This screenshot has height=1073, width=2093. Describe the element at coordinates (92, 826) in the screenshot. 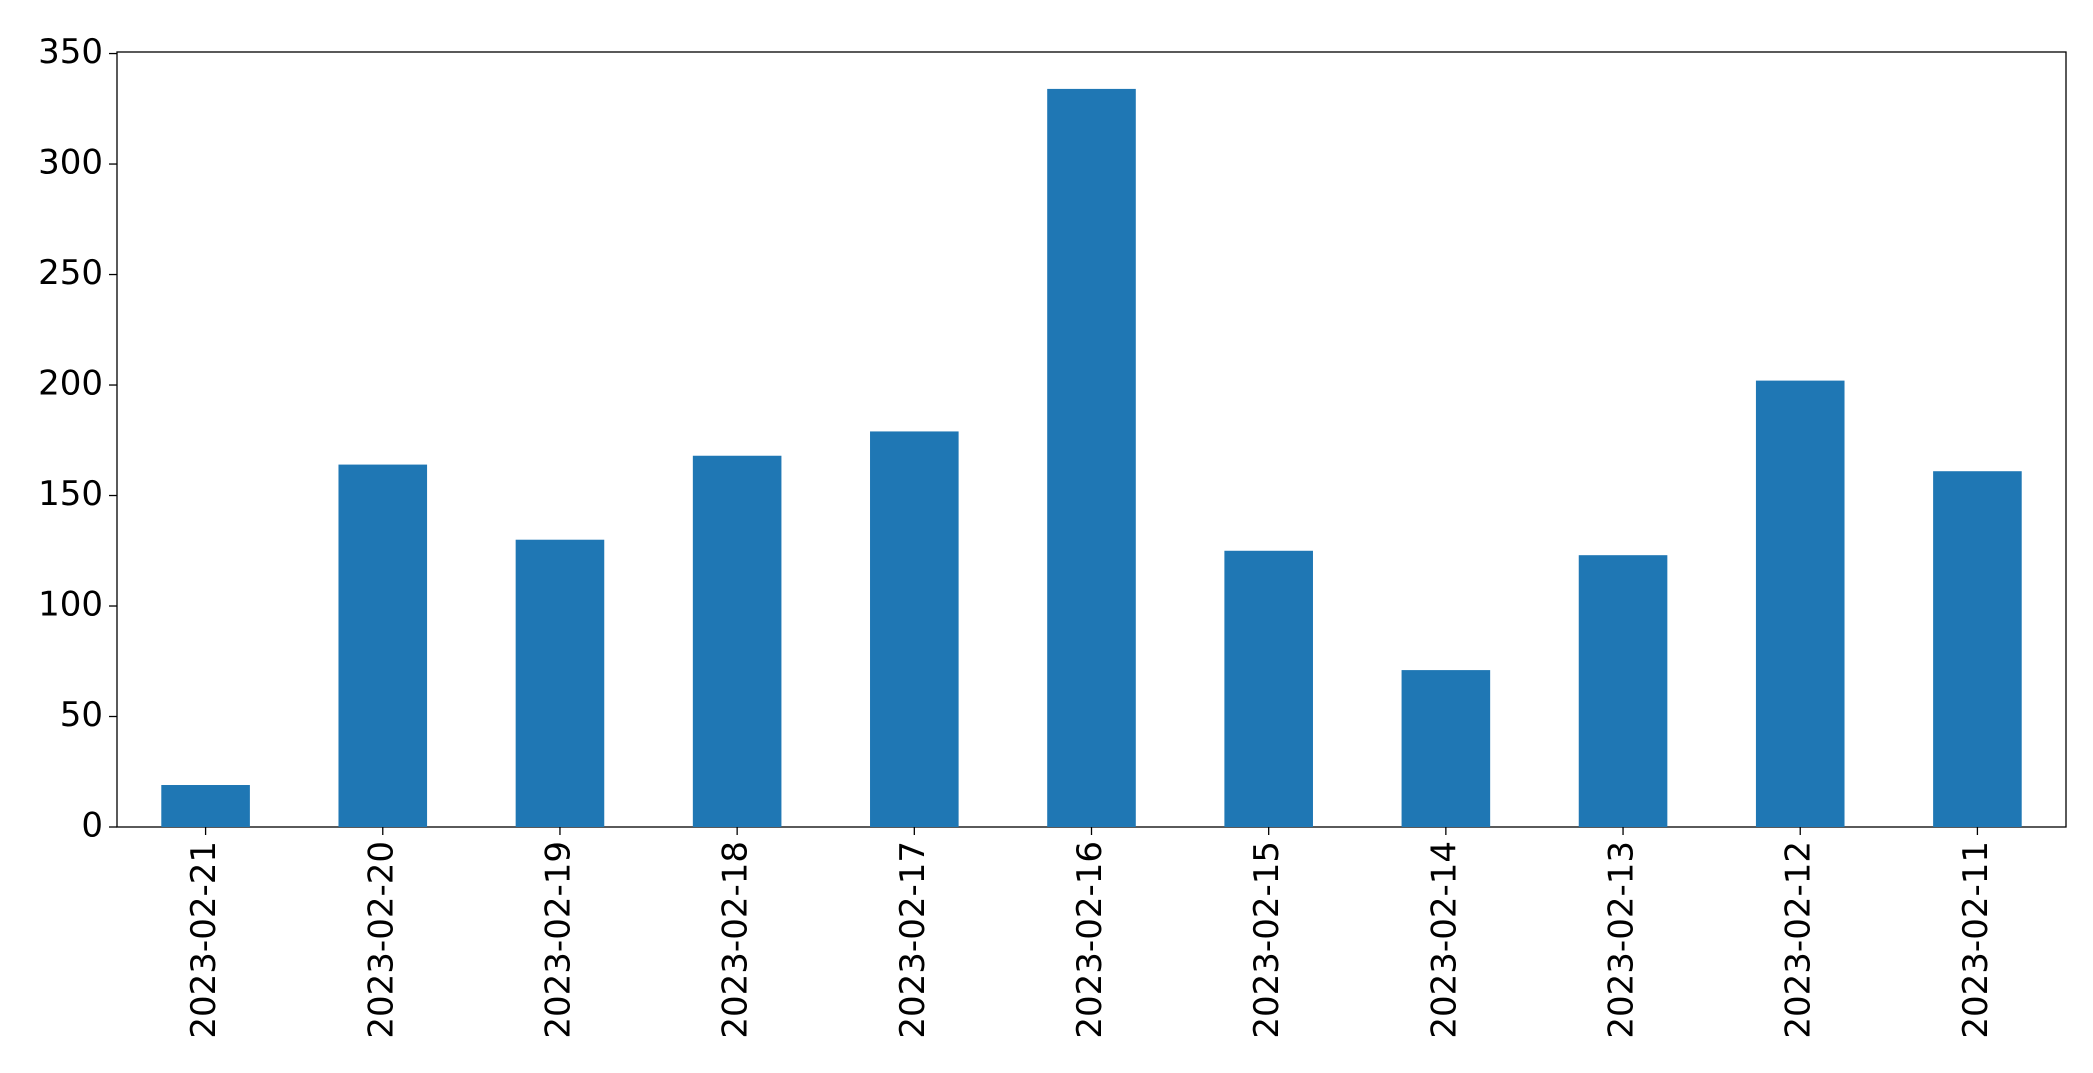

I see `y-tick-label: 0` at that location.